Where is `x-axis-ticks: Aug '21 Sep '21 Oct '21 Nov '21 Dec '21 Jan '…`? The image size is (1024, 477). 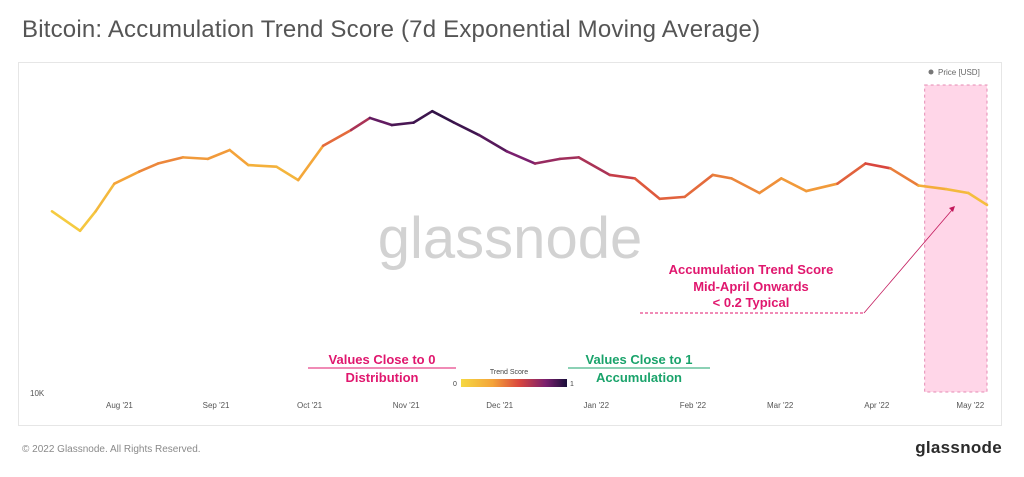
x-axis-ticks: Aug '21 Sep '21 Oct '21 Nov '21 Dec '21 Jan '… is located at coordinates (545, 405).